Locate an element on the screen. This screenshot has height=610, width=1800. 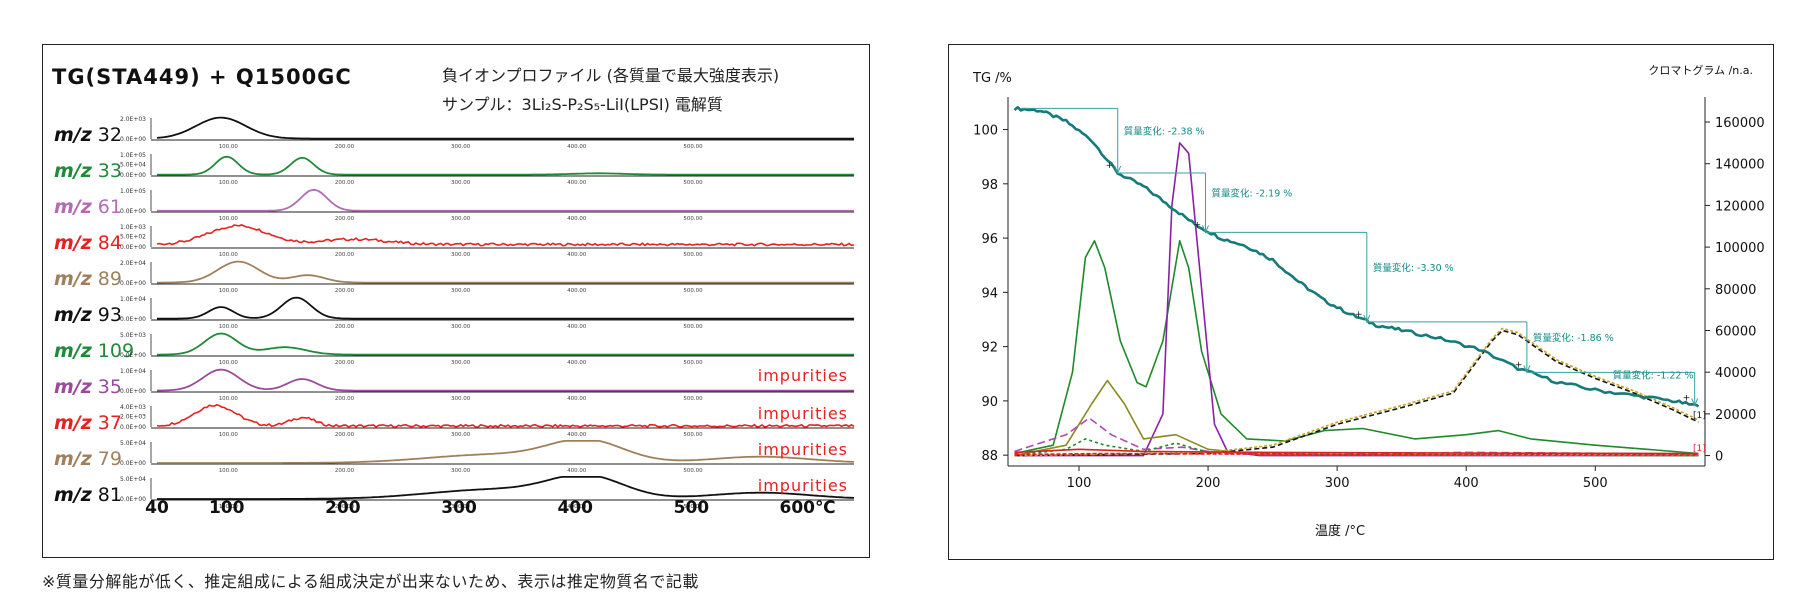
trace-label: m/z 32 is located at coordinates (88, 135).